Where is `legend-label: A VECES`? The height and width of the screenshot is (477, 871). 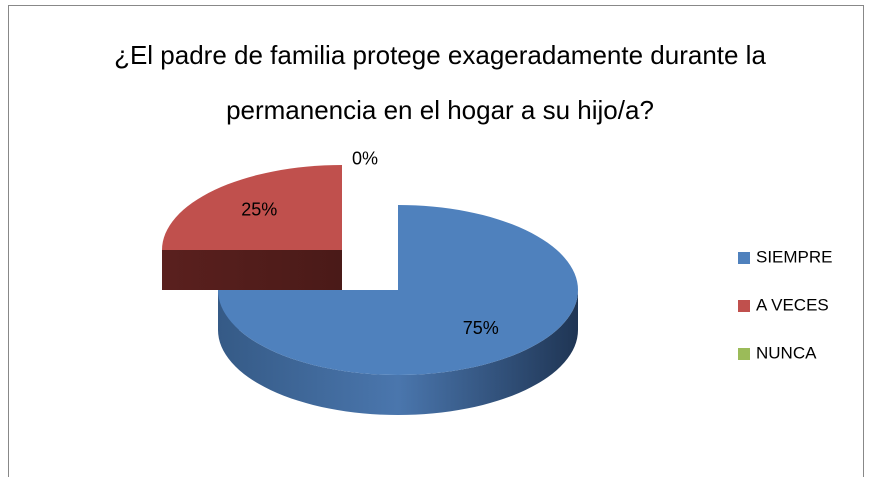
legend-label: A VECES is located at coordinates (792, 304).